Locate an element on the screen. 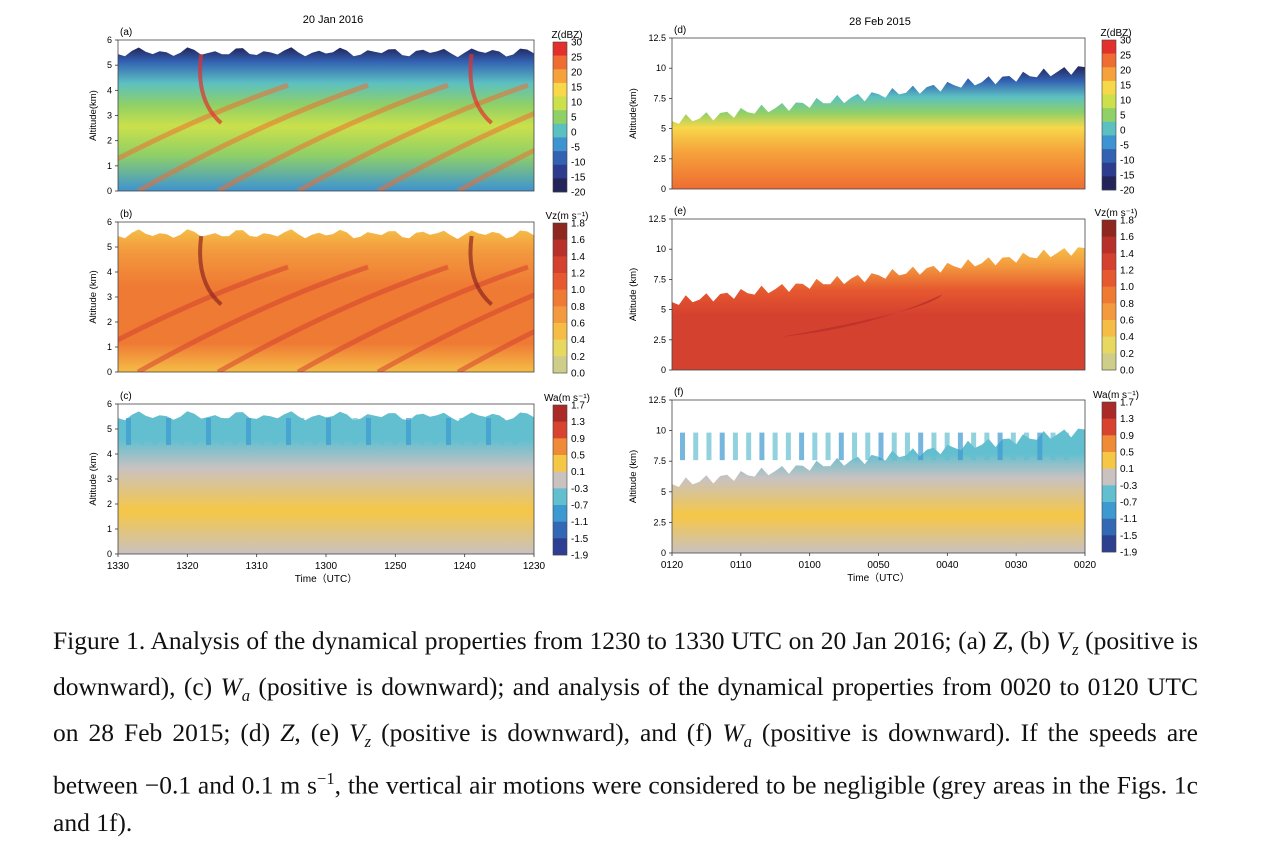 Image resolution: width=1264 pixels, height=841 pixels. y-tick-label-b: 5 is located at coordinates (109, 247).